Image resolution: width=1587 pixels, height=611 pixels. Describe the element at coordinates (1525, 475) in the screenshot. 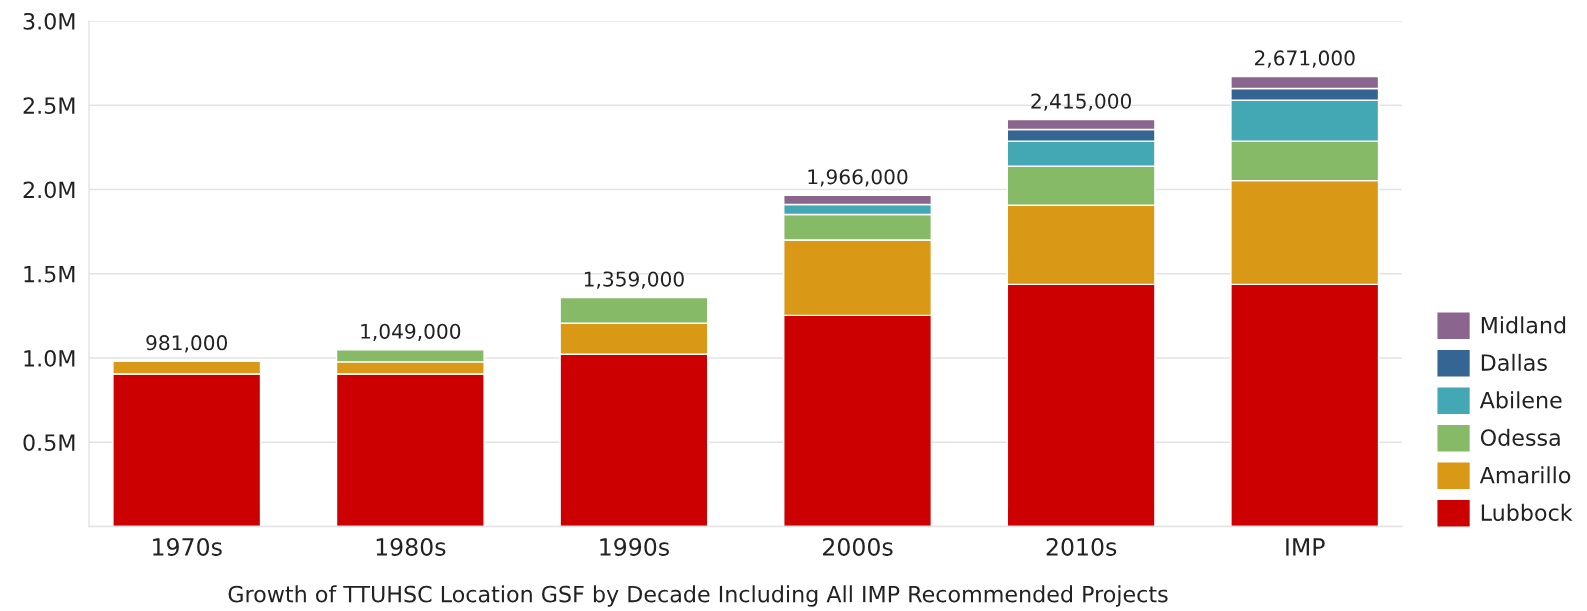

I see `legend-label: Amarillo` at that location.